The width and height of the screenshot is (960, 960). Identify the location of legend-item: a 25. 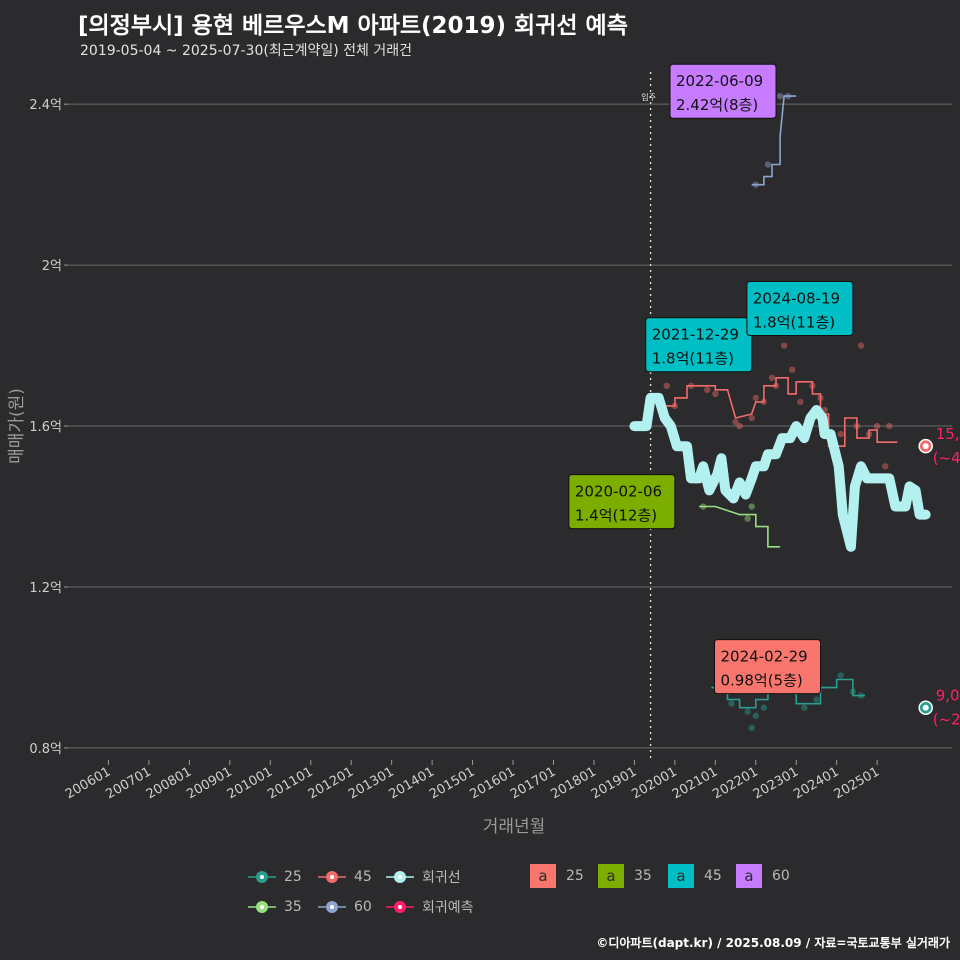
(557, 876).